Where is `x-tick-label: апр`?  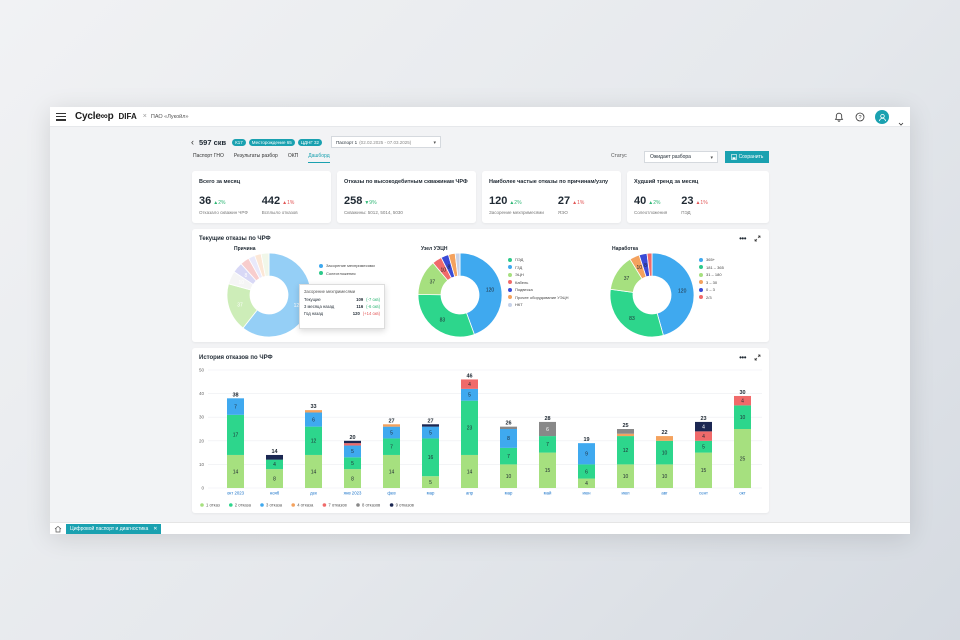
x-tick-label: апр is located at coordinates (470, 493).